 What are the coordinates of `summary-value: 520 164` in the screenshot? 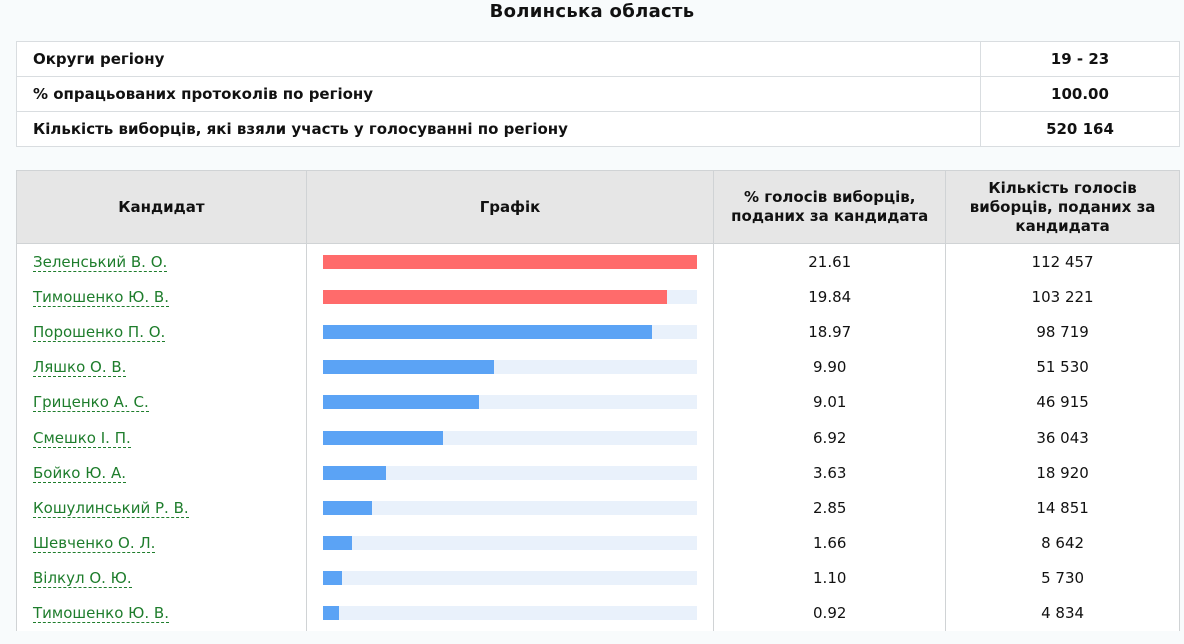 It's located at (1080, 129).